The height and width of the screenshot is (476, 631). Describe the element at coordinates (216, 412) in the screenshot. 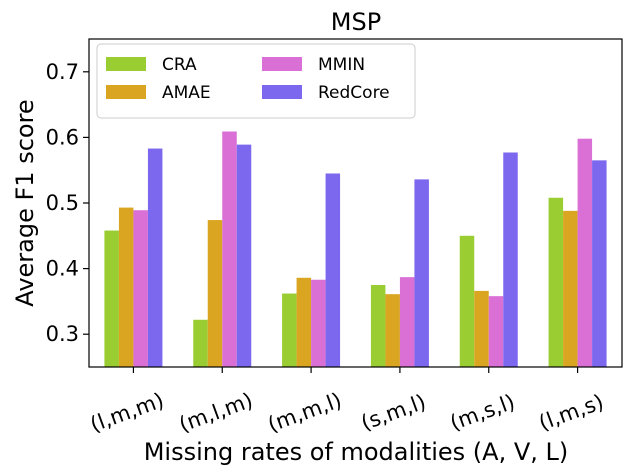

I see `x-tick-label: (m,l,m)` at that location.